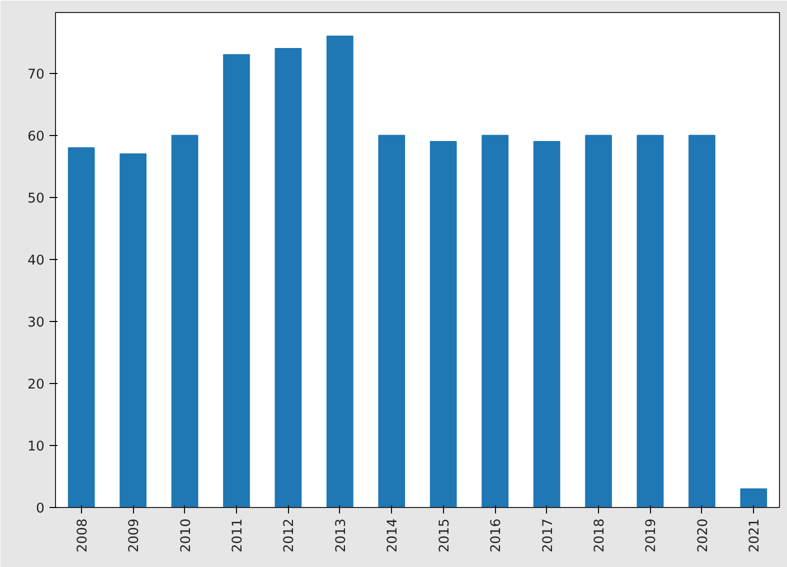 The height and width of the screenshot is (567, 787). What do you see at coordinates (36, 136) in the screenshot?
I see `y-tick-label: 60` at bounding box center [36, 136].